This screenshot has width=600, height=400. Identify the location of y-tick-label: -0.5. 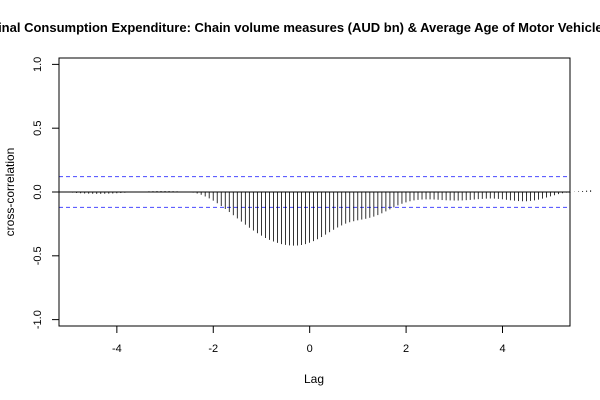
(38, 255).